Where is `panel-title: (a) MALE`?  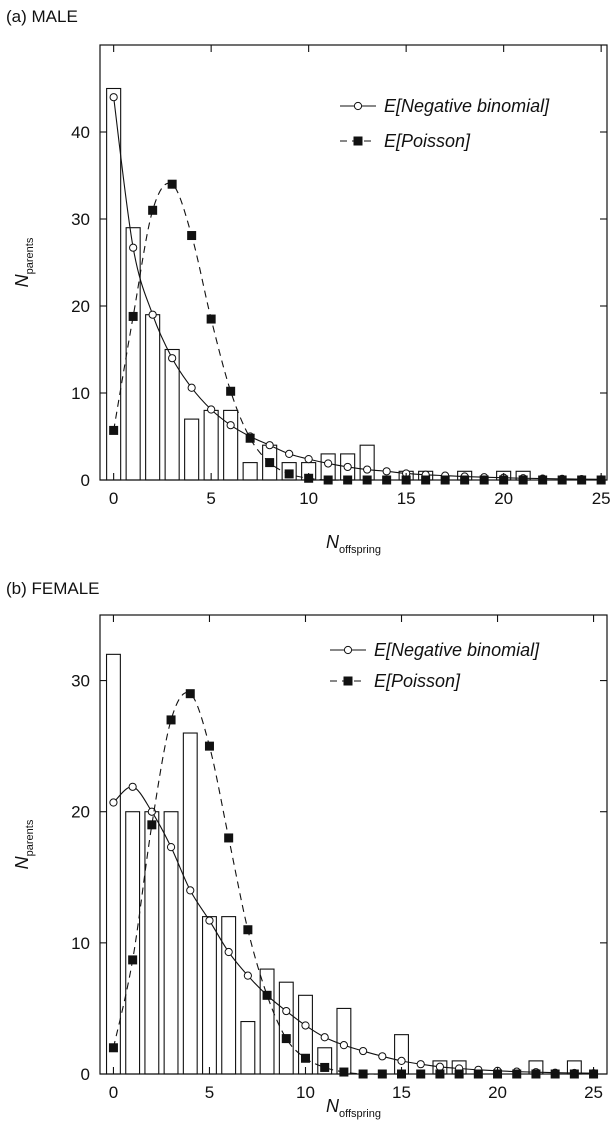 panel-title: (a) MALE is located at coordinates (42, 16).